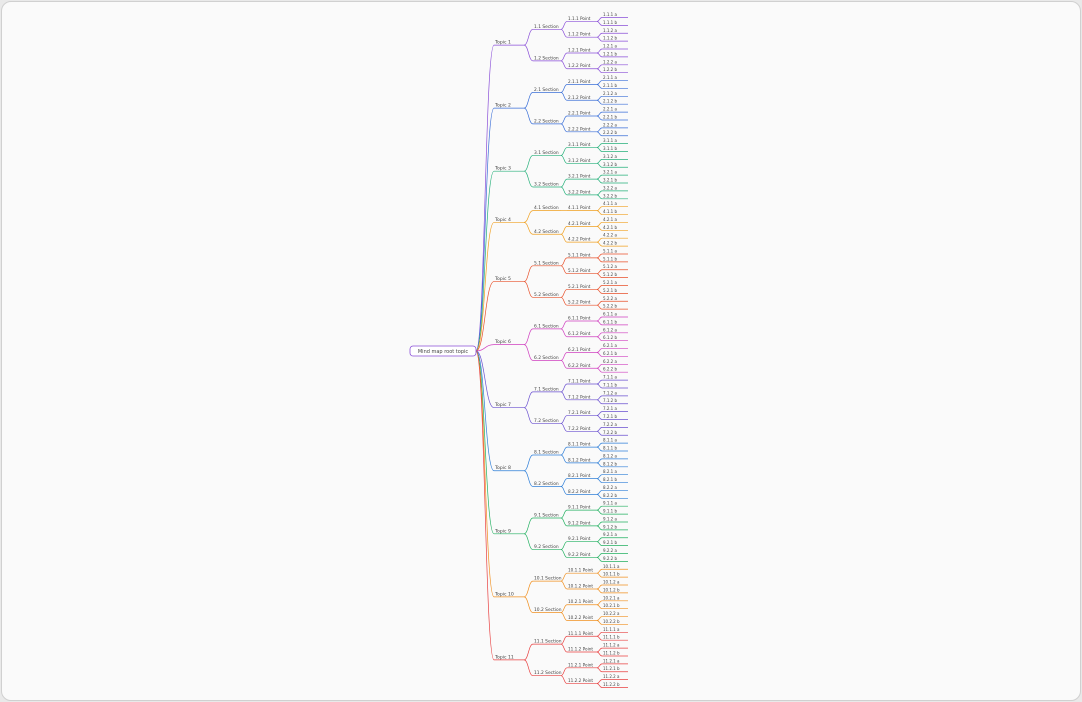 This screenshot has height=702, width=1082. I want to click on node-label: Topic 9, so click(502, 531).